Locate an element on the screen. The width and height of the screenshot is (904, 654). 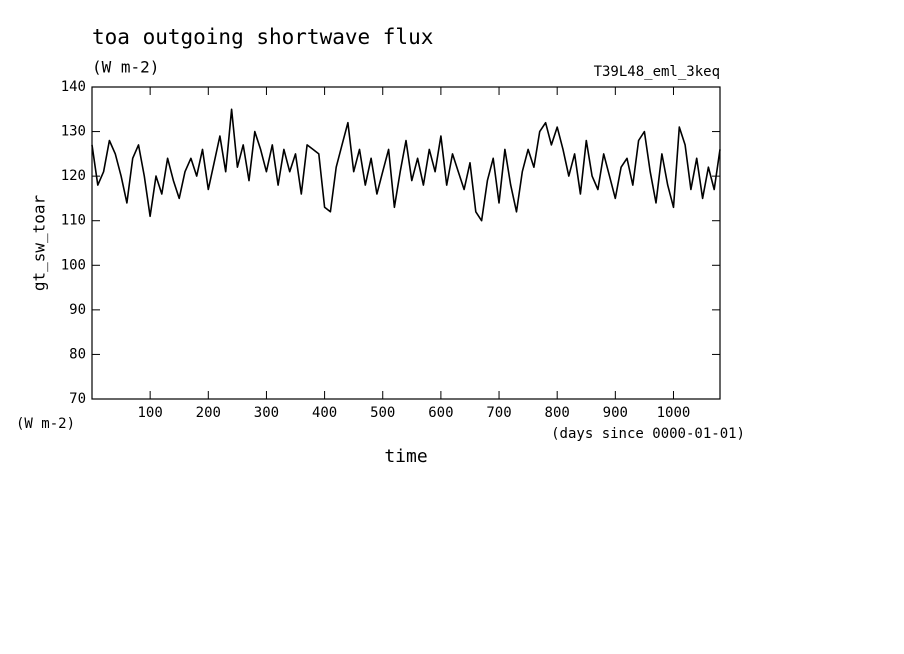
y-tick-label: 100 is located at coordinates (73, 265).